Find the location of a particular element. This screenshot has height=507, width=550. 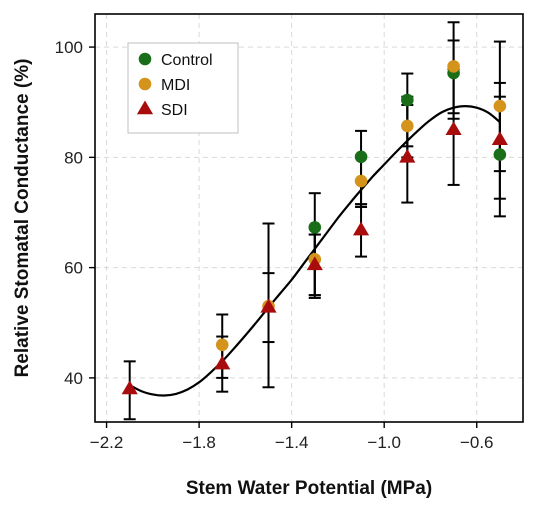

y-tick-label: 100 is located at coordinates (69, 47).